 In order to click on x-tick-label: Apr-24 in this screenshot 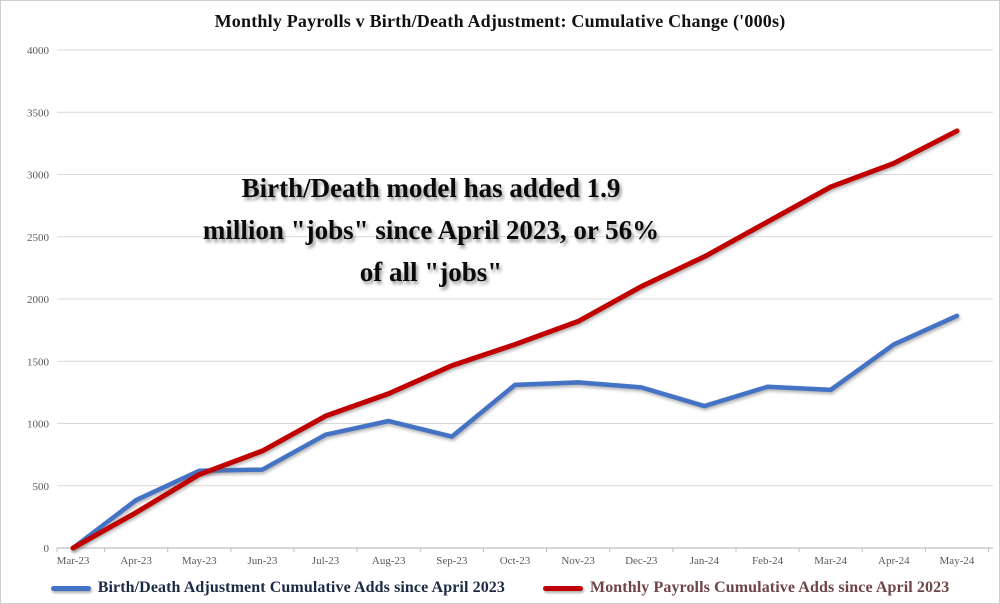, I will do `click(894, 561)`.